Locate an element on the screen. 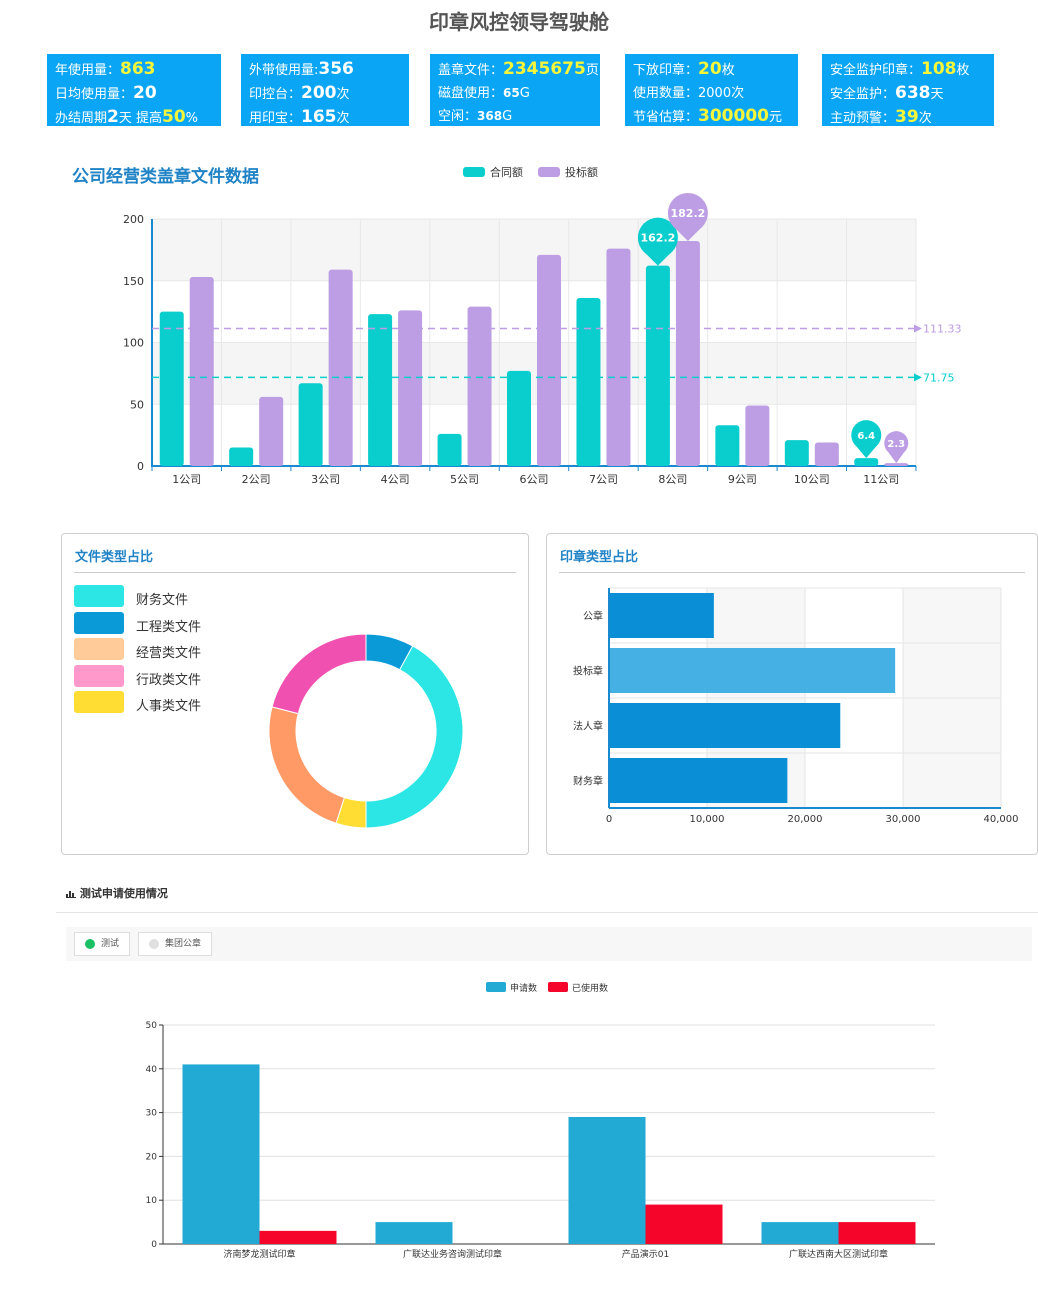 The width and height of the screenshot is (1038, 1294). tab-test: 测试 is located at coordinates (102, 944).